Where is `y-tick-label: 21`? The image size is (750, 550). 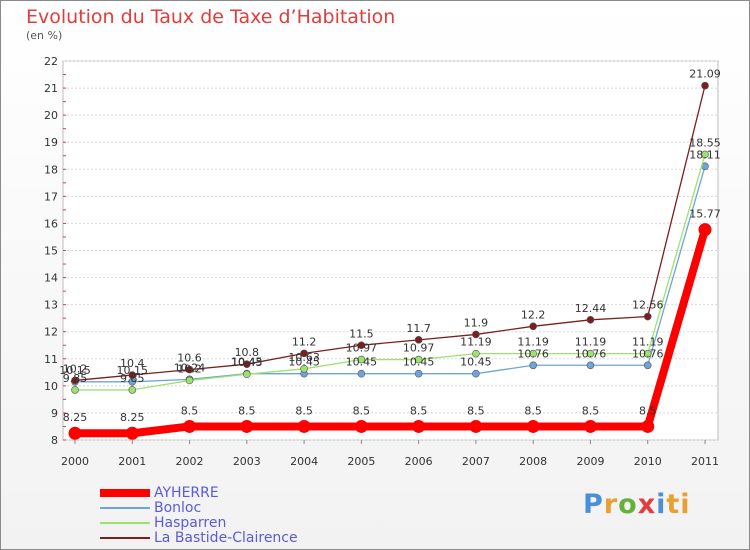
y-tick-label: 21 is located at coordinates (51, 88).